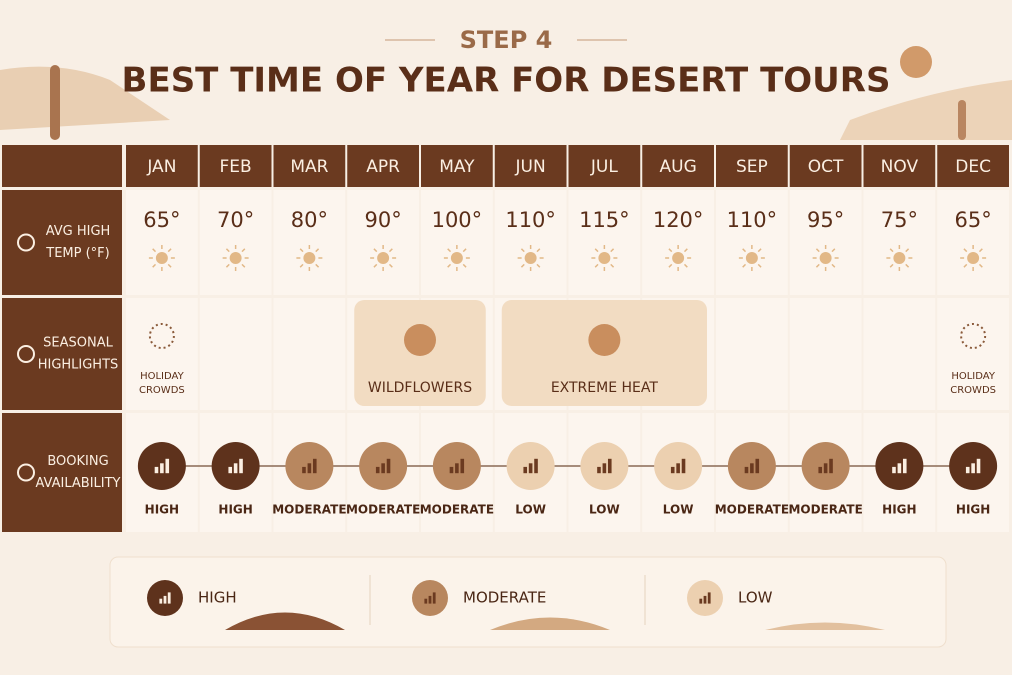  I want to click on month-label: NOV, so click(900, 167).